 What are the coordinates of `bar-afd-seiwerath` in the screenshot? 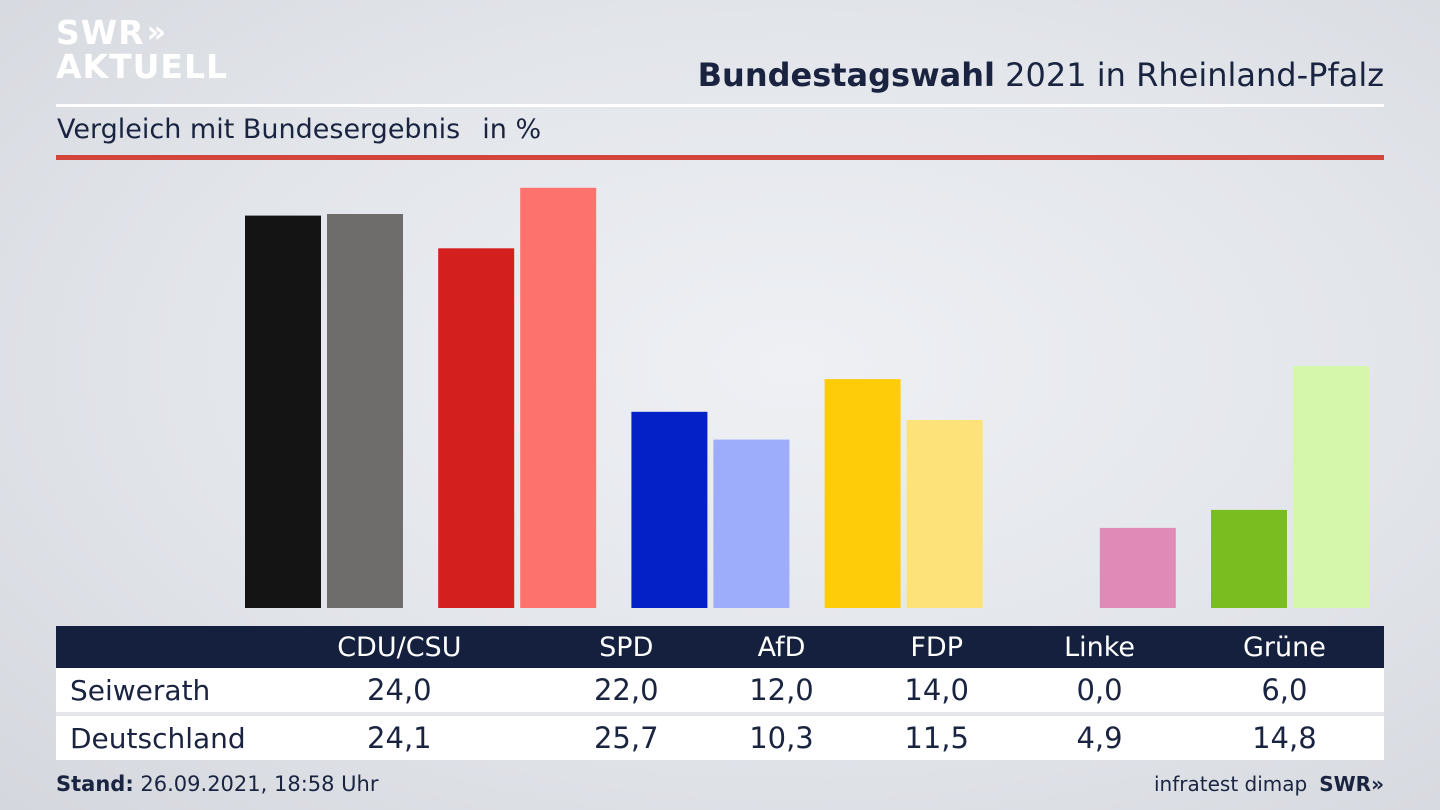 It's located at (669, 509).